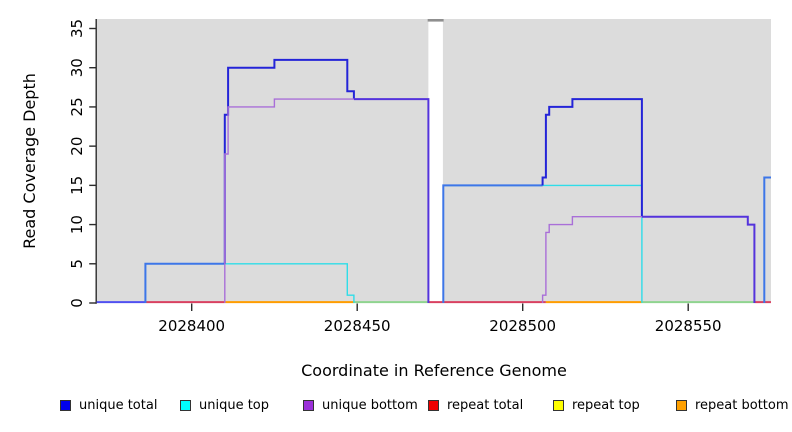 The image size is (792, 432). What do you see at coordinates (681, 405) in the screenshot?
I see `legend-swatch-repeat-bottom` at bounding box center [681, 405].